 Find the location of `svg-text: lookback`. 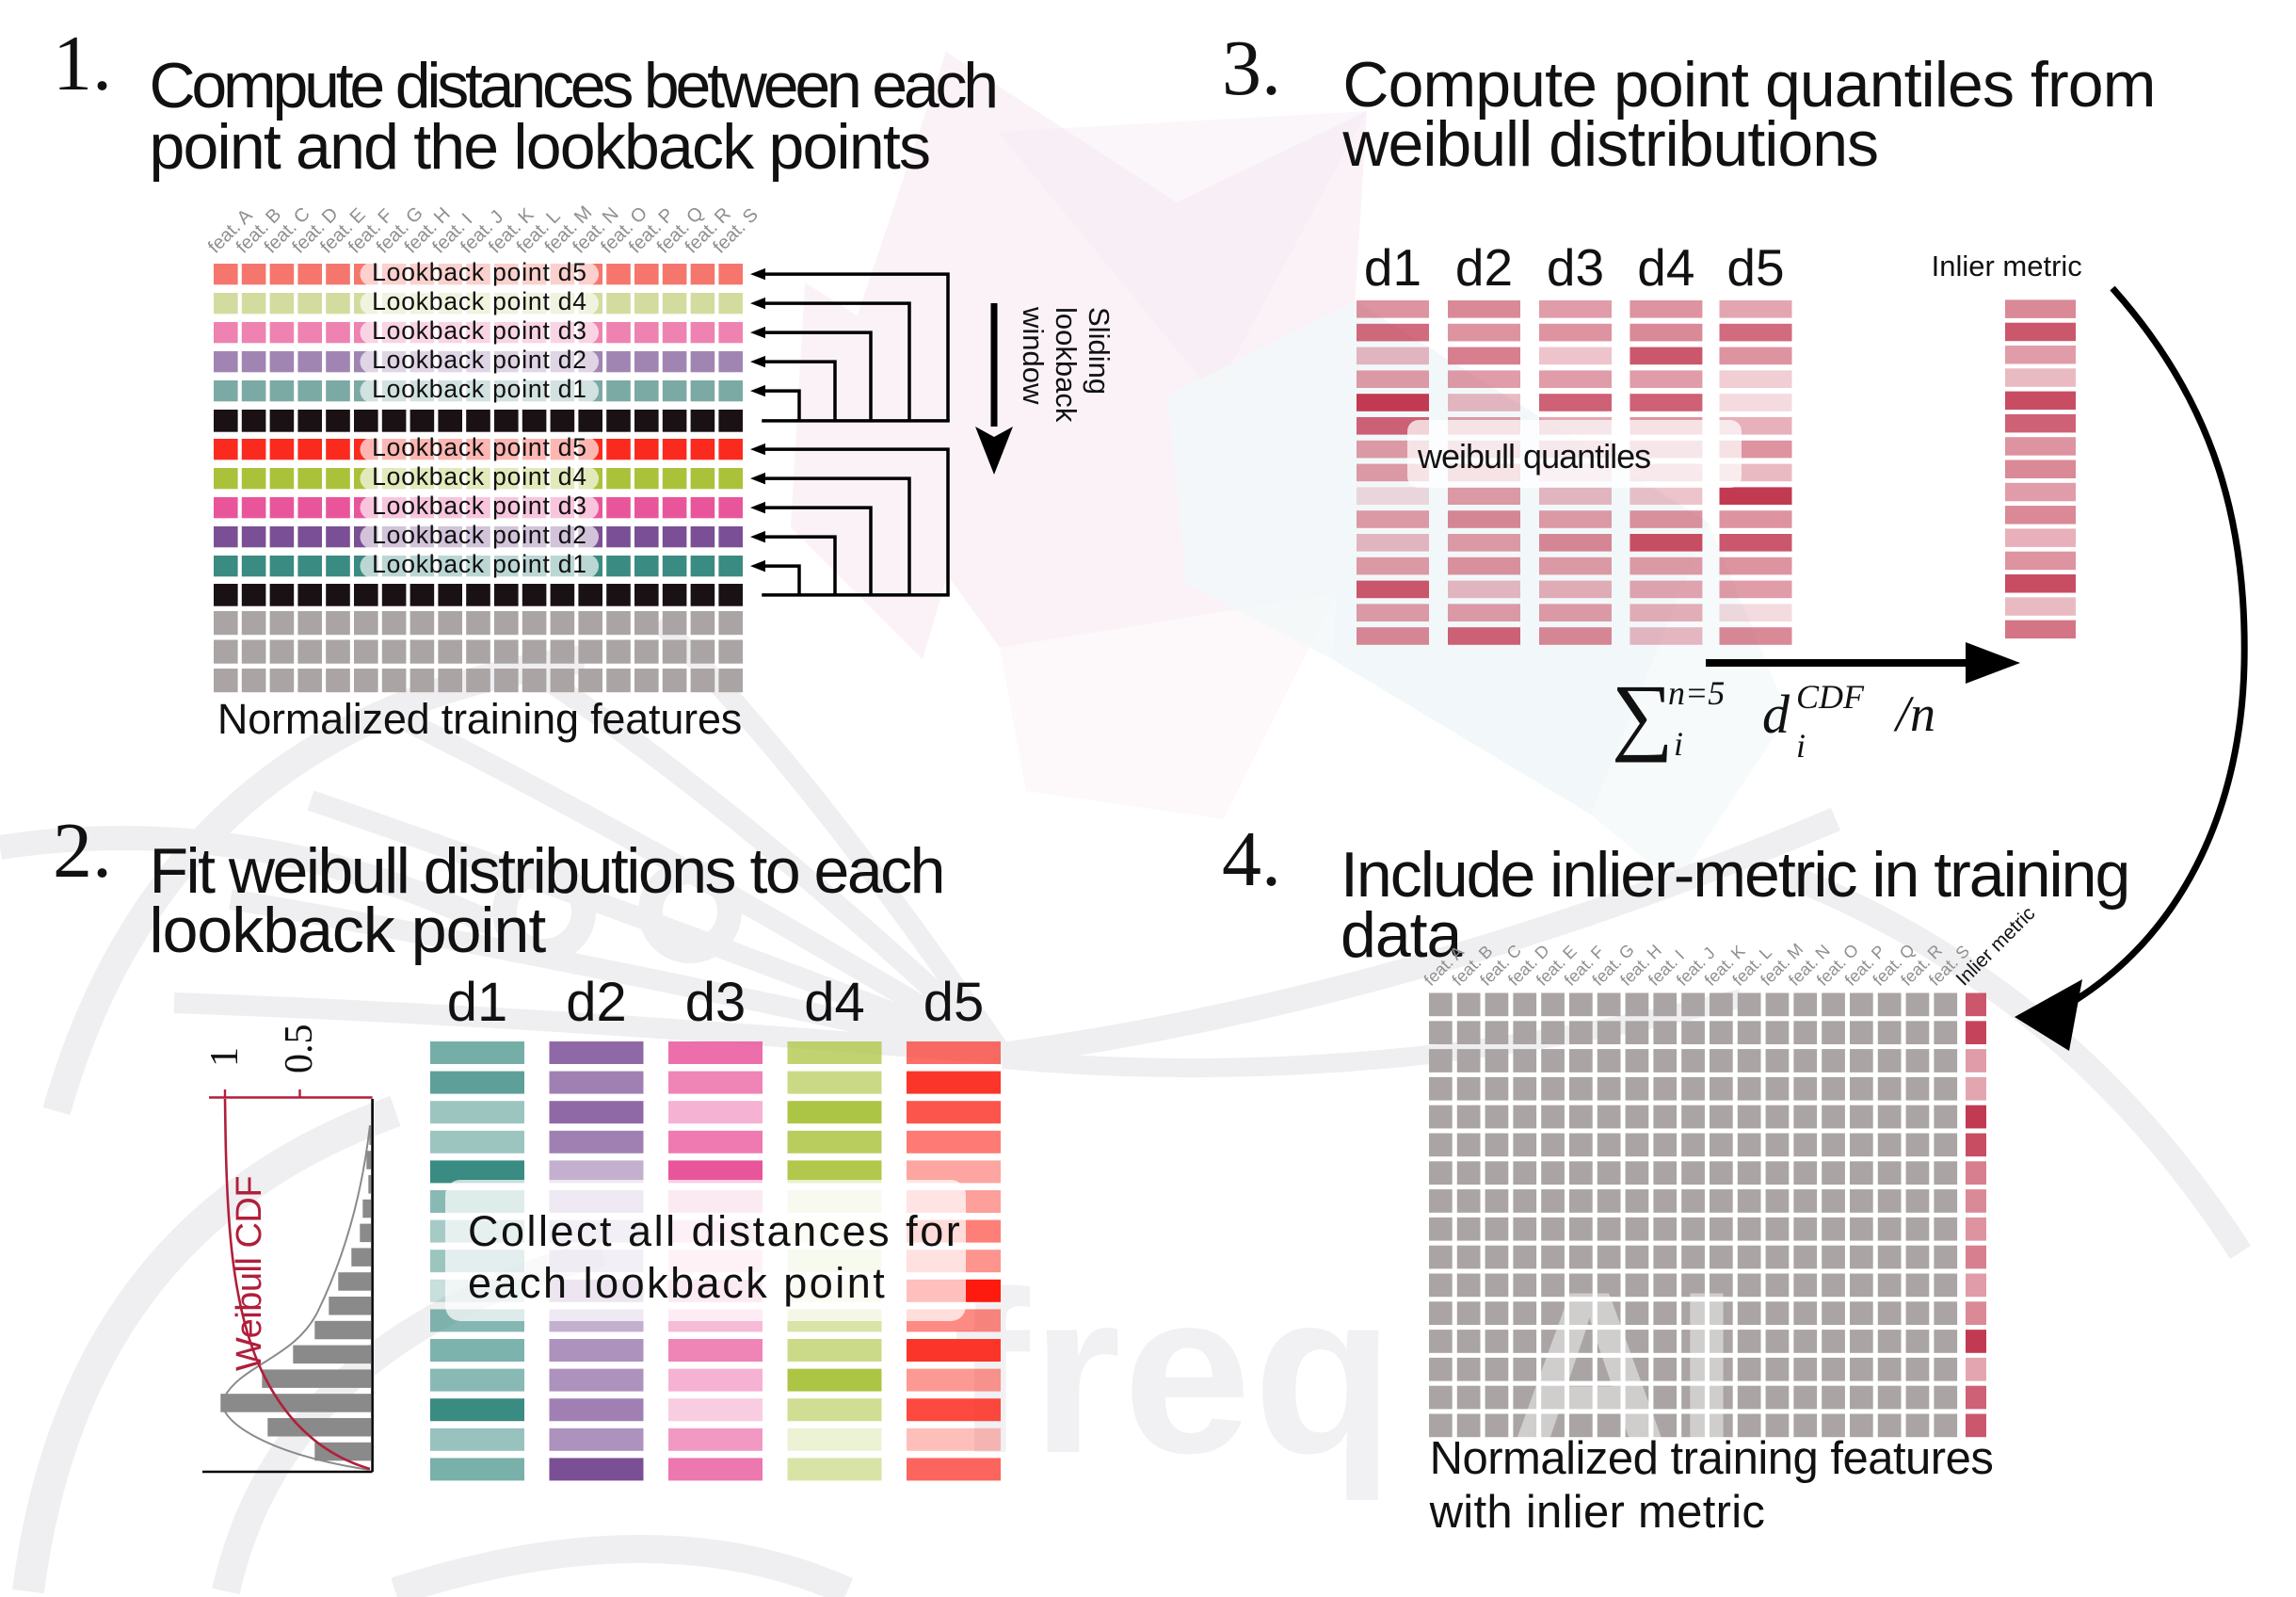

svg-text: lookback is located at coordinates (1066, 365).